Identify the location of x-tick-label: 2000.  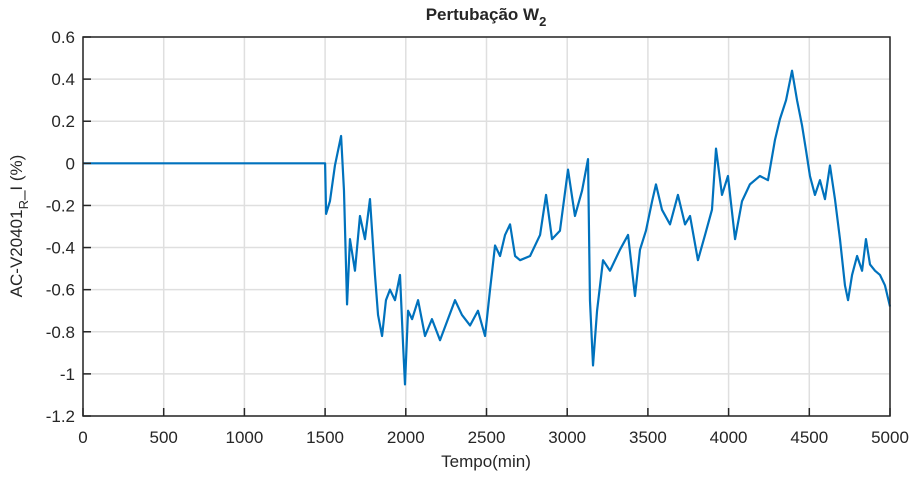
(406, 437).